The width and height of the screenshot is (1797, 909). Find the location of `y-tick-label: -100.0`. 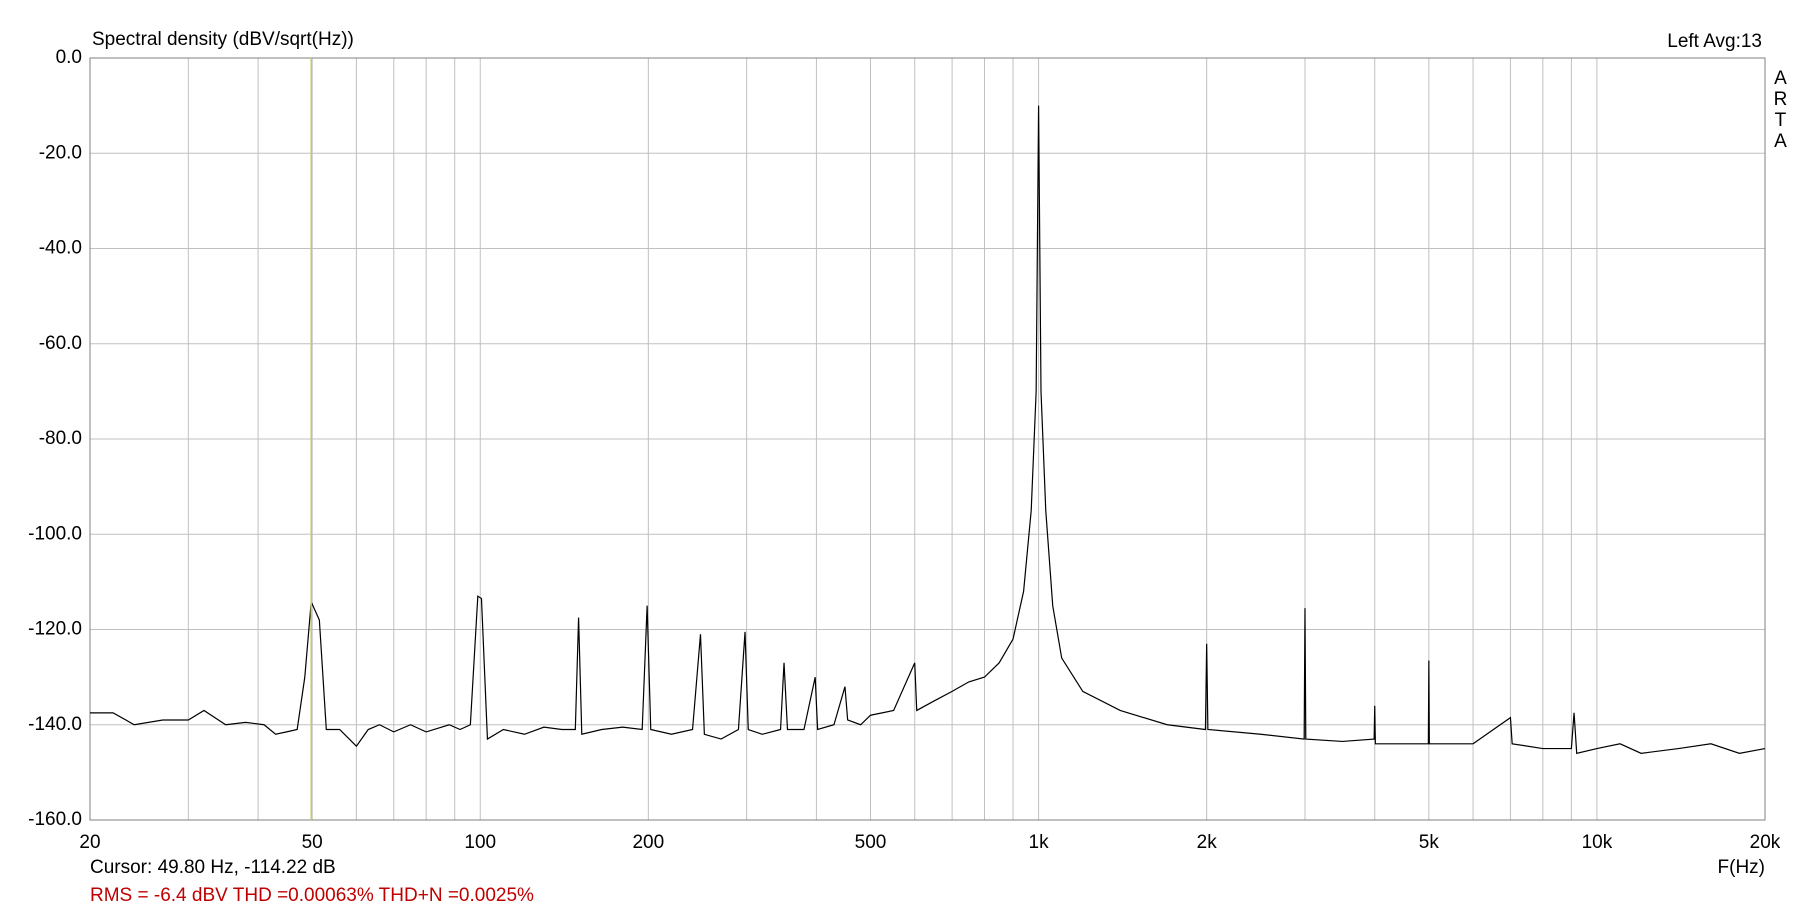

y-tick-label: -100.0 is located at coordinates (55, 533).